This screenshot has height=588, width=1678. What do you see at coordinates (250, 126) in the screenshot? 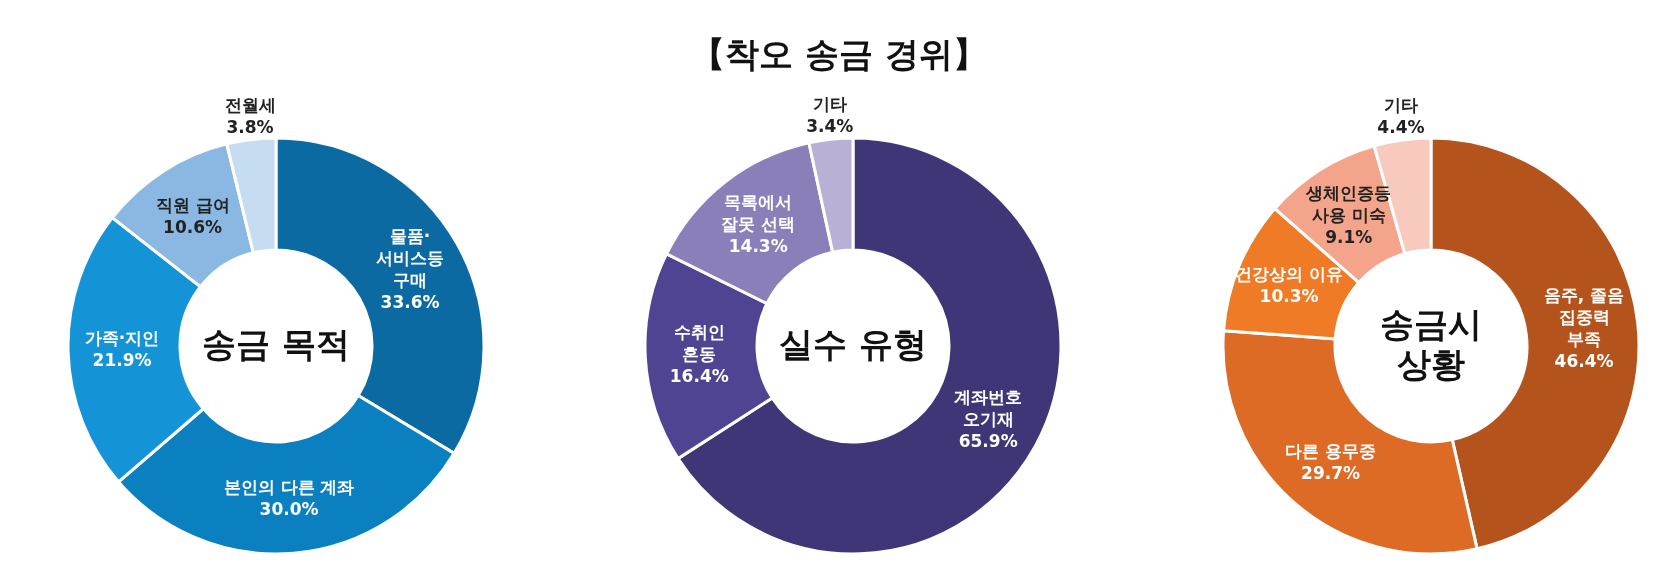
I see `data-label: 3.8%` at bounding box center [250, 126].